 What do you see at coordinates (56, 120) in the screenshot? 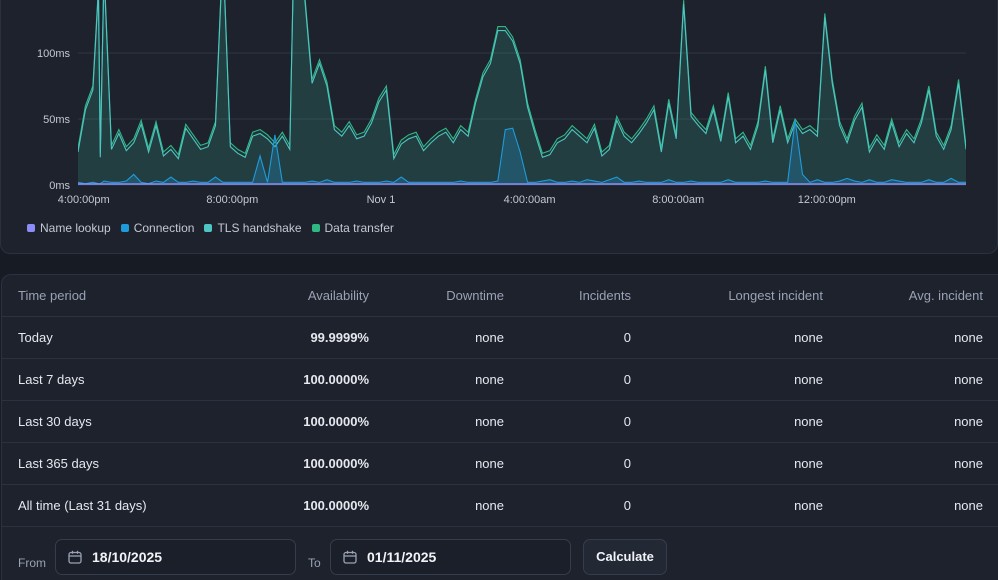
I see `y-tick-label: 50ms` at bounding box center [56, 120].